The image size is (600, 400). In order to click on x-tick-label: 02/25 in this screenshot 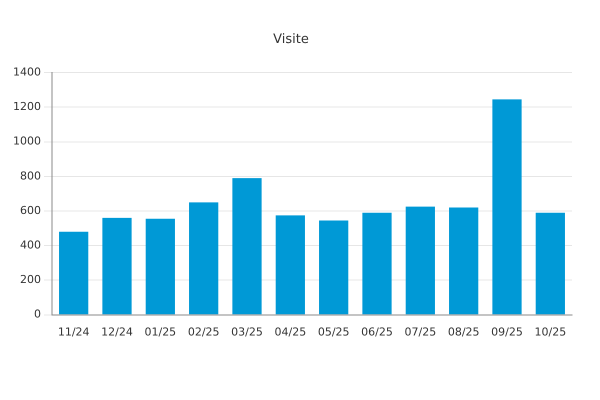, I will do `click(204, 331)`.